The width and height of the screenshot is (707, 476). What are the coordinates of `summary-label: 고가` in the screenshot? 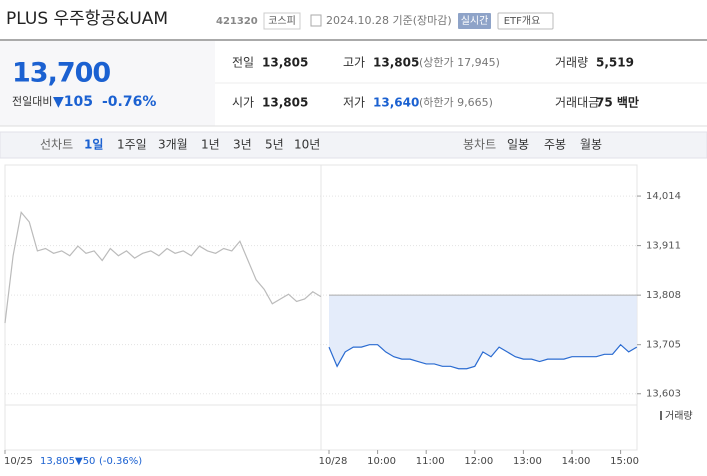 It's located at (354, 63).